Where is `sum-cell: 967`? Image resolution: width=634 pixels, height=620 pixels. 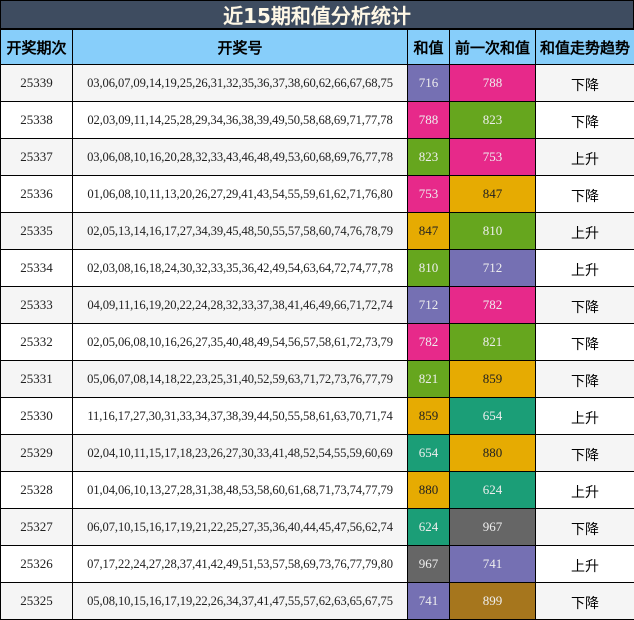 sum-cell: 967 is located at coordinates (429, 564).